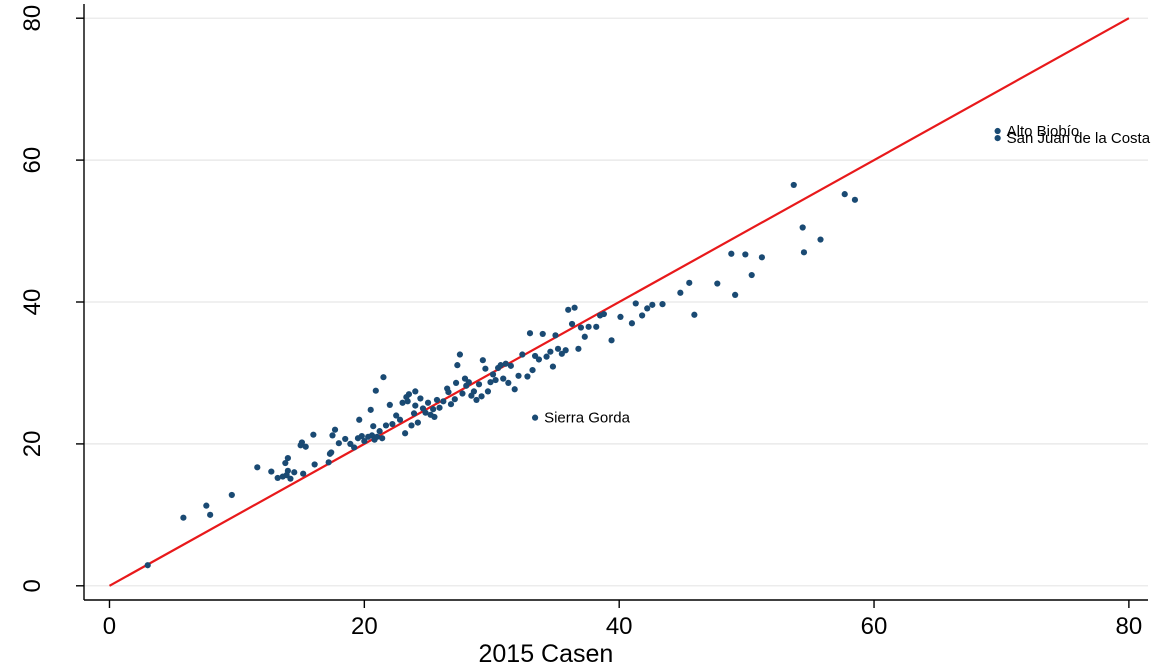  What do you see at coordinates (32, 18) in the screenshot?
I see `y-tick-label-4: 80` at bounding box center [32, 18].